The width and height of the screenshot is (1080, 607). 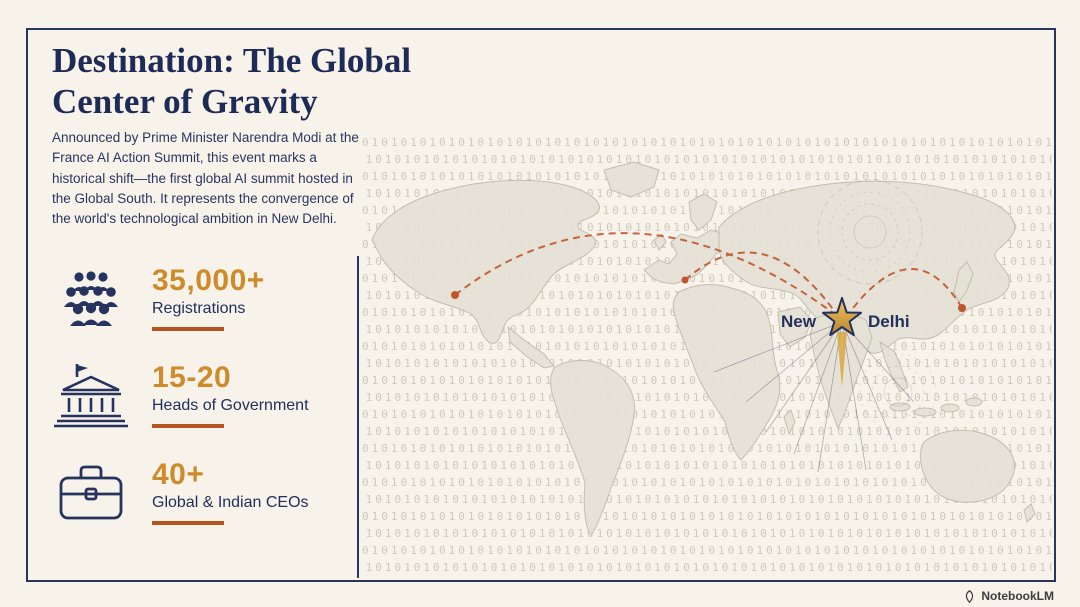 What do you see at coordinates (708, 294) in the screenshot?
I see `arc-origin-dots` at bounding box center [708, 294].